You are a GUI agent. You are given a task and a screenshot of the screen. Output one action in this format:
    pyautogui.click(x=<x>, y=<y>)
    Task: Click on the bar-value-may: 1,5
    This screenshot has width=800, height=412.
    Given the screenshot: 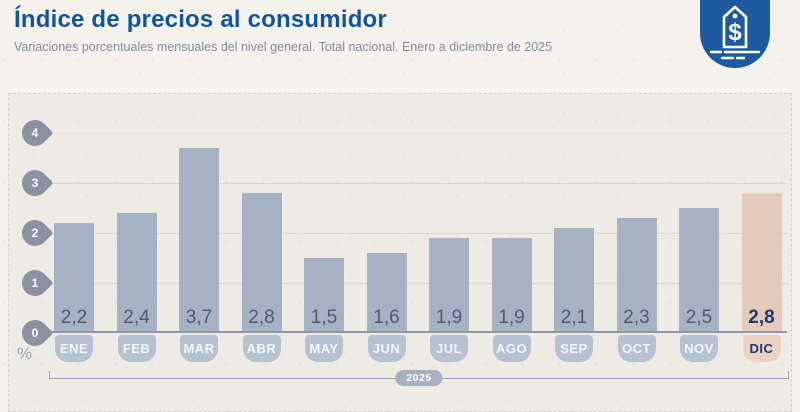 What is the action you would take?
    pyautogui.click(x=324, y=317)
    